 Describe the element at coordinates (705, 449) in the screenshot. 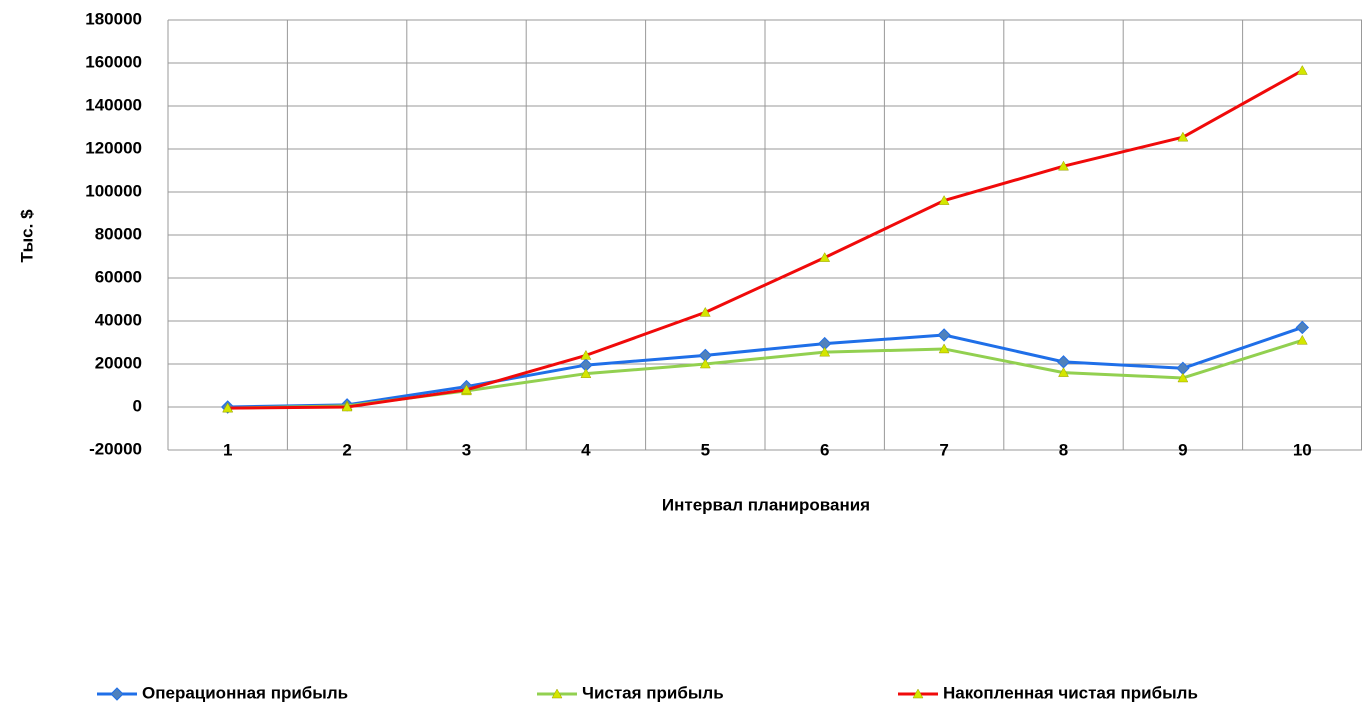

I see `x-tick-label: 5` at that location.